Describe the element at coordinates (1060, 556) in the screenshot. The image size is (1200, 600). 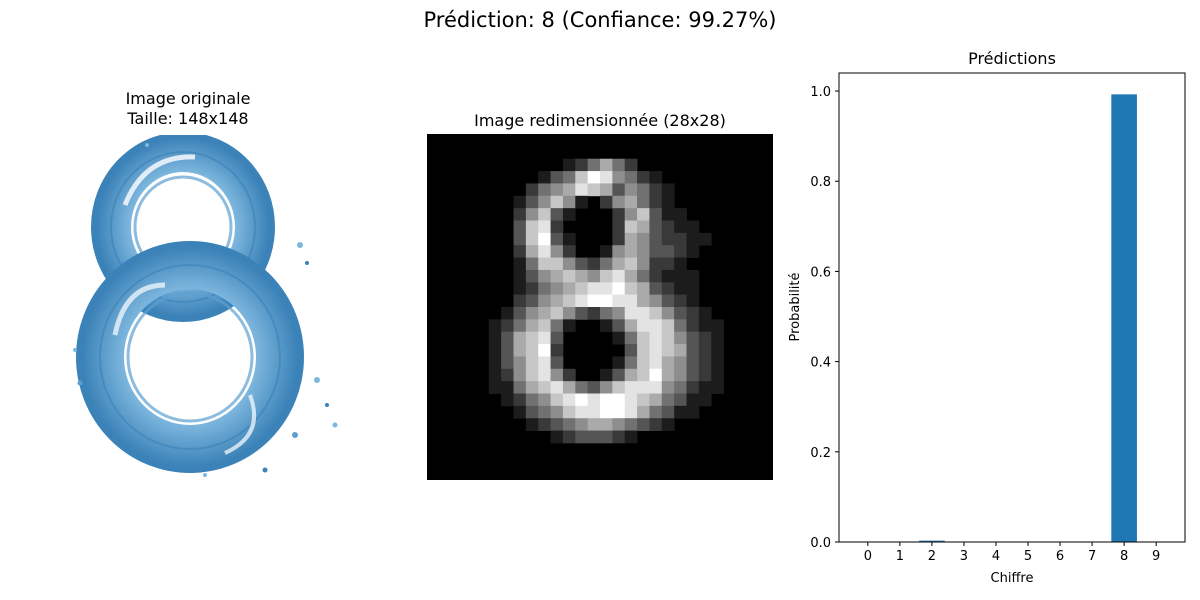
I see `x-tick-label: 6` at that location.